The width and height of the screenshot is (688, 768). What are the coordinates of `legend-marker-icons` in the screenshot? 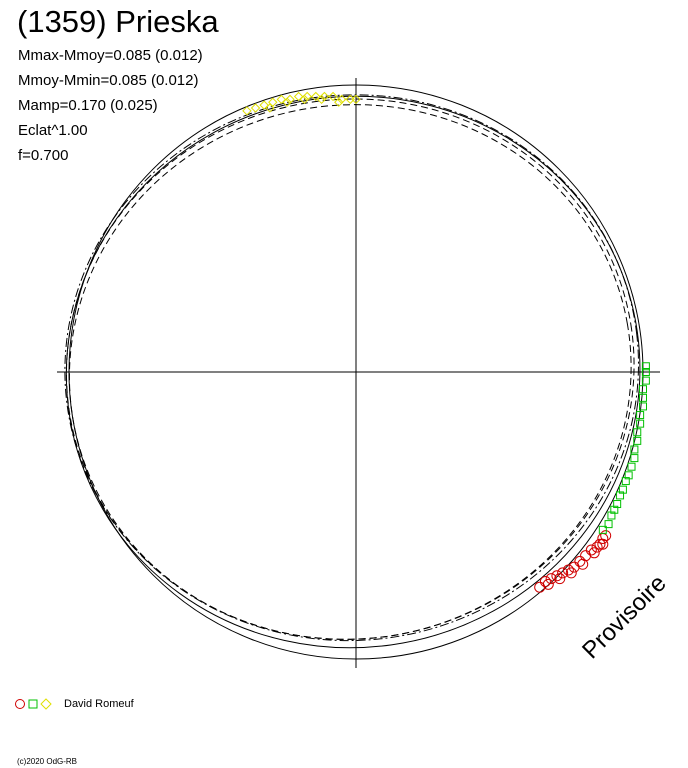 It's located at (33, 704).